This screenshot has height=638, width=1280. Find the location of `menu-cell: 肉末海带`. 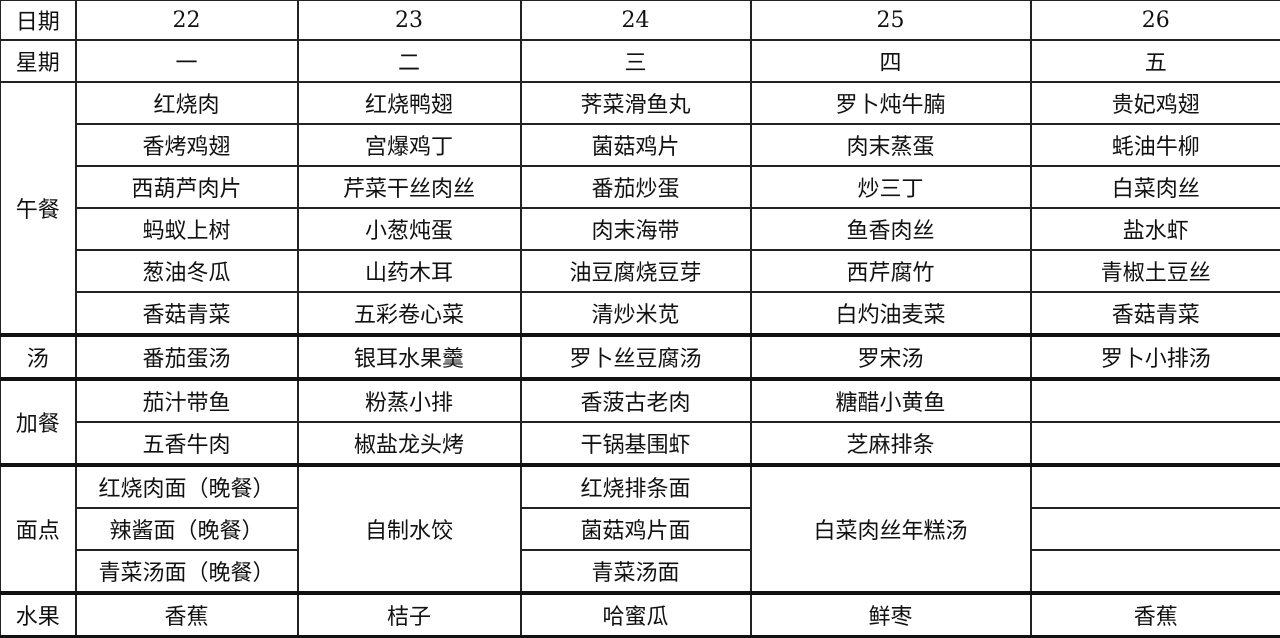

menu-cell: 肉末海带 is located at coordinates (636, 229).